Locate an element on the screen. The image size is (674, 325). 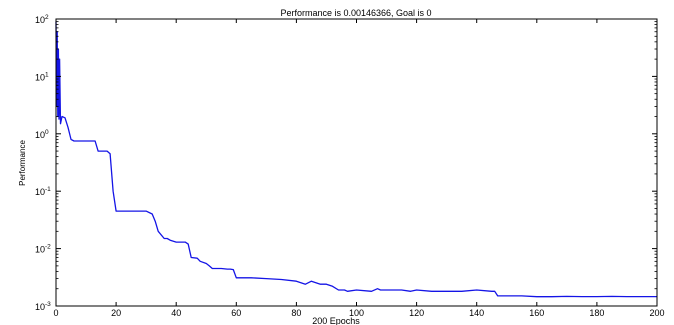
x-tick-label: 140 is located at coordinates (476, 313).